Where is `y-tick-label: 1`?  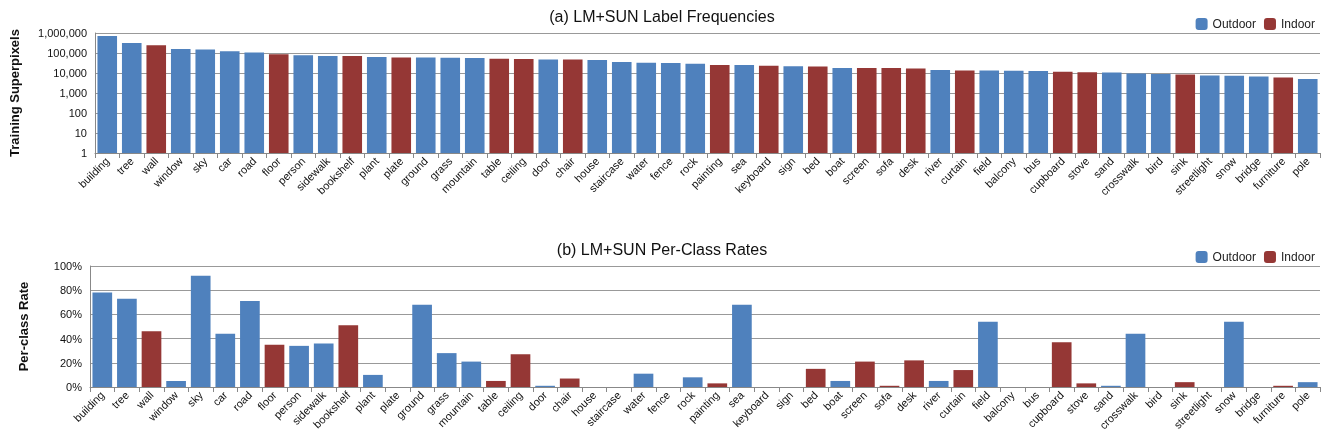
y-tick-label: 1 is located at coordinates (83, 153).